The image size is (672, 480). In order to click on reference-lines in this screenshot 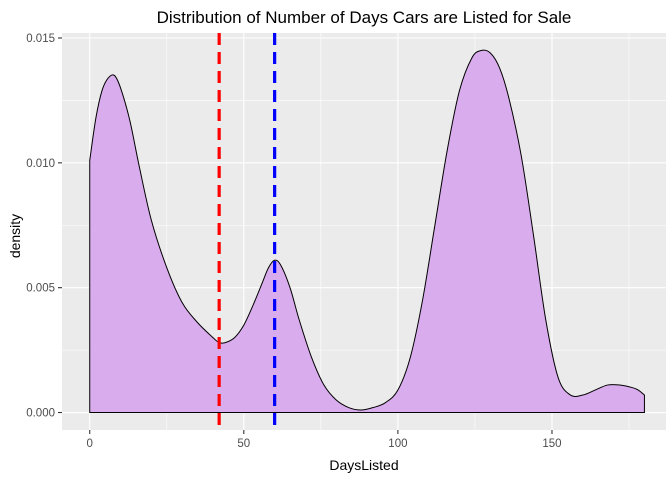, I will do `click(247, 231)`.